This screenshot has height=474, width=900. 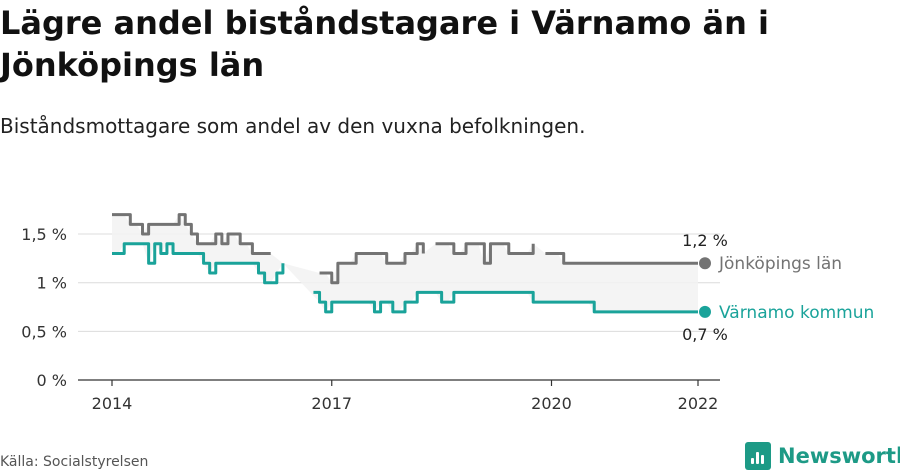 What do you see at coordinates (705, 334) in the screenshot?
I see `series-value-label: 0,7 %` at bounding box center [705, 334].